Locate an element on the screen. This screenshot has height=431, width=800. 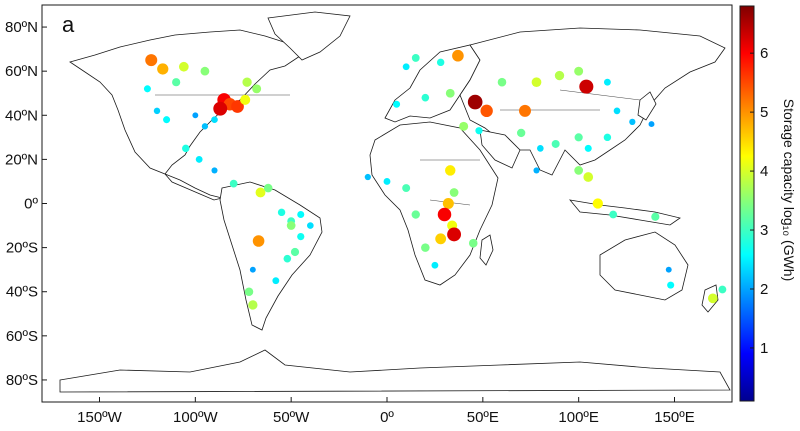
landmass-japan is located at coordinates (647, 106).